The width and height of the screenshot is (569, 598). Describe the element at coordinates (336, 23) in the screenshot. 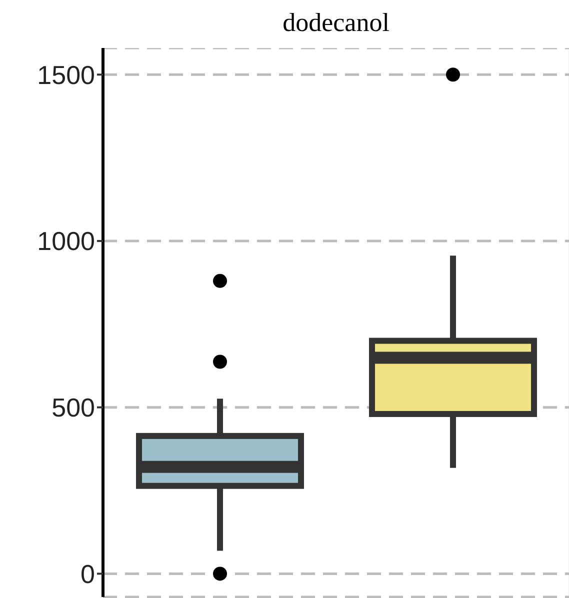

I see `chart-title: dodecanol` at that location.